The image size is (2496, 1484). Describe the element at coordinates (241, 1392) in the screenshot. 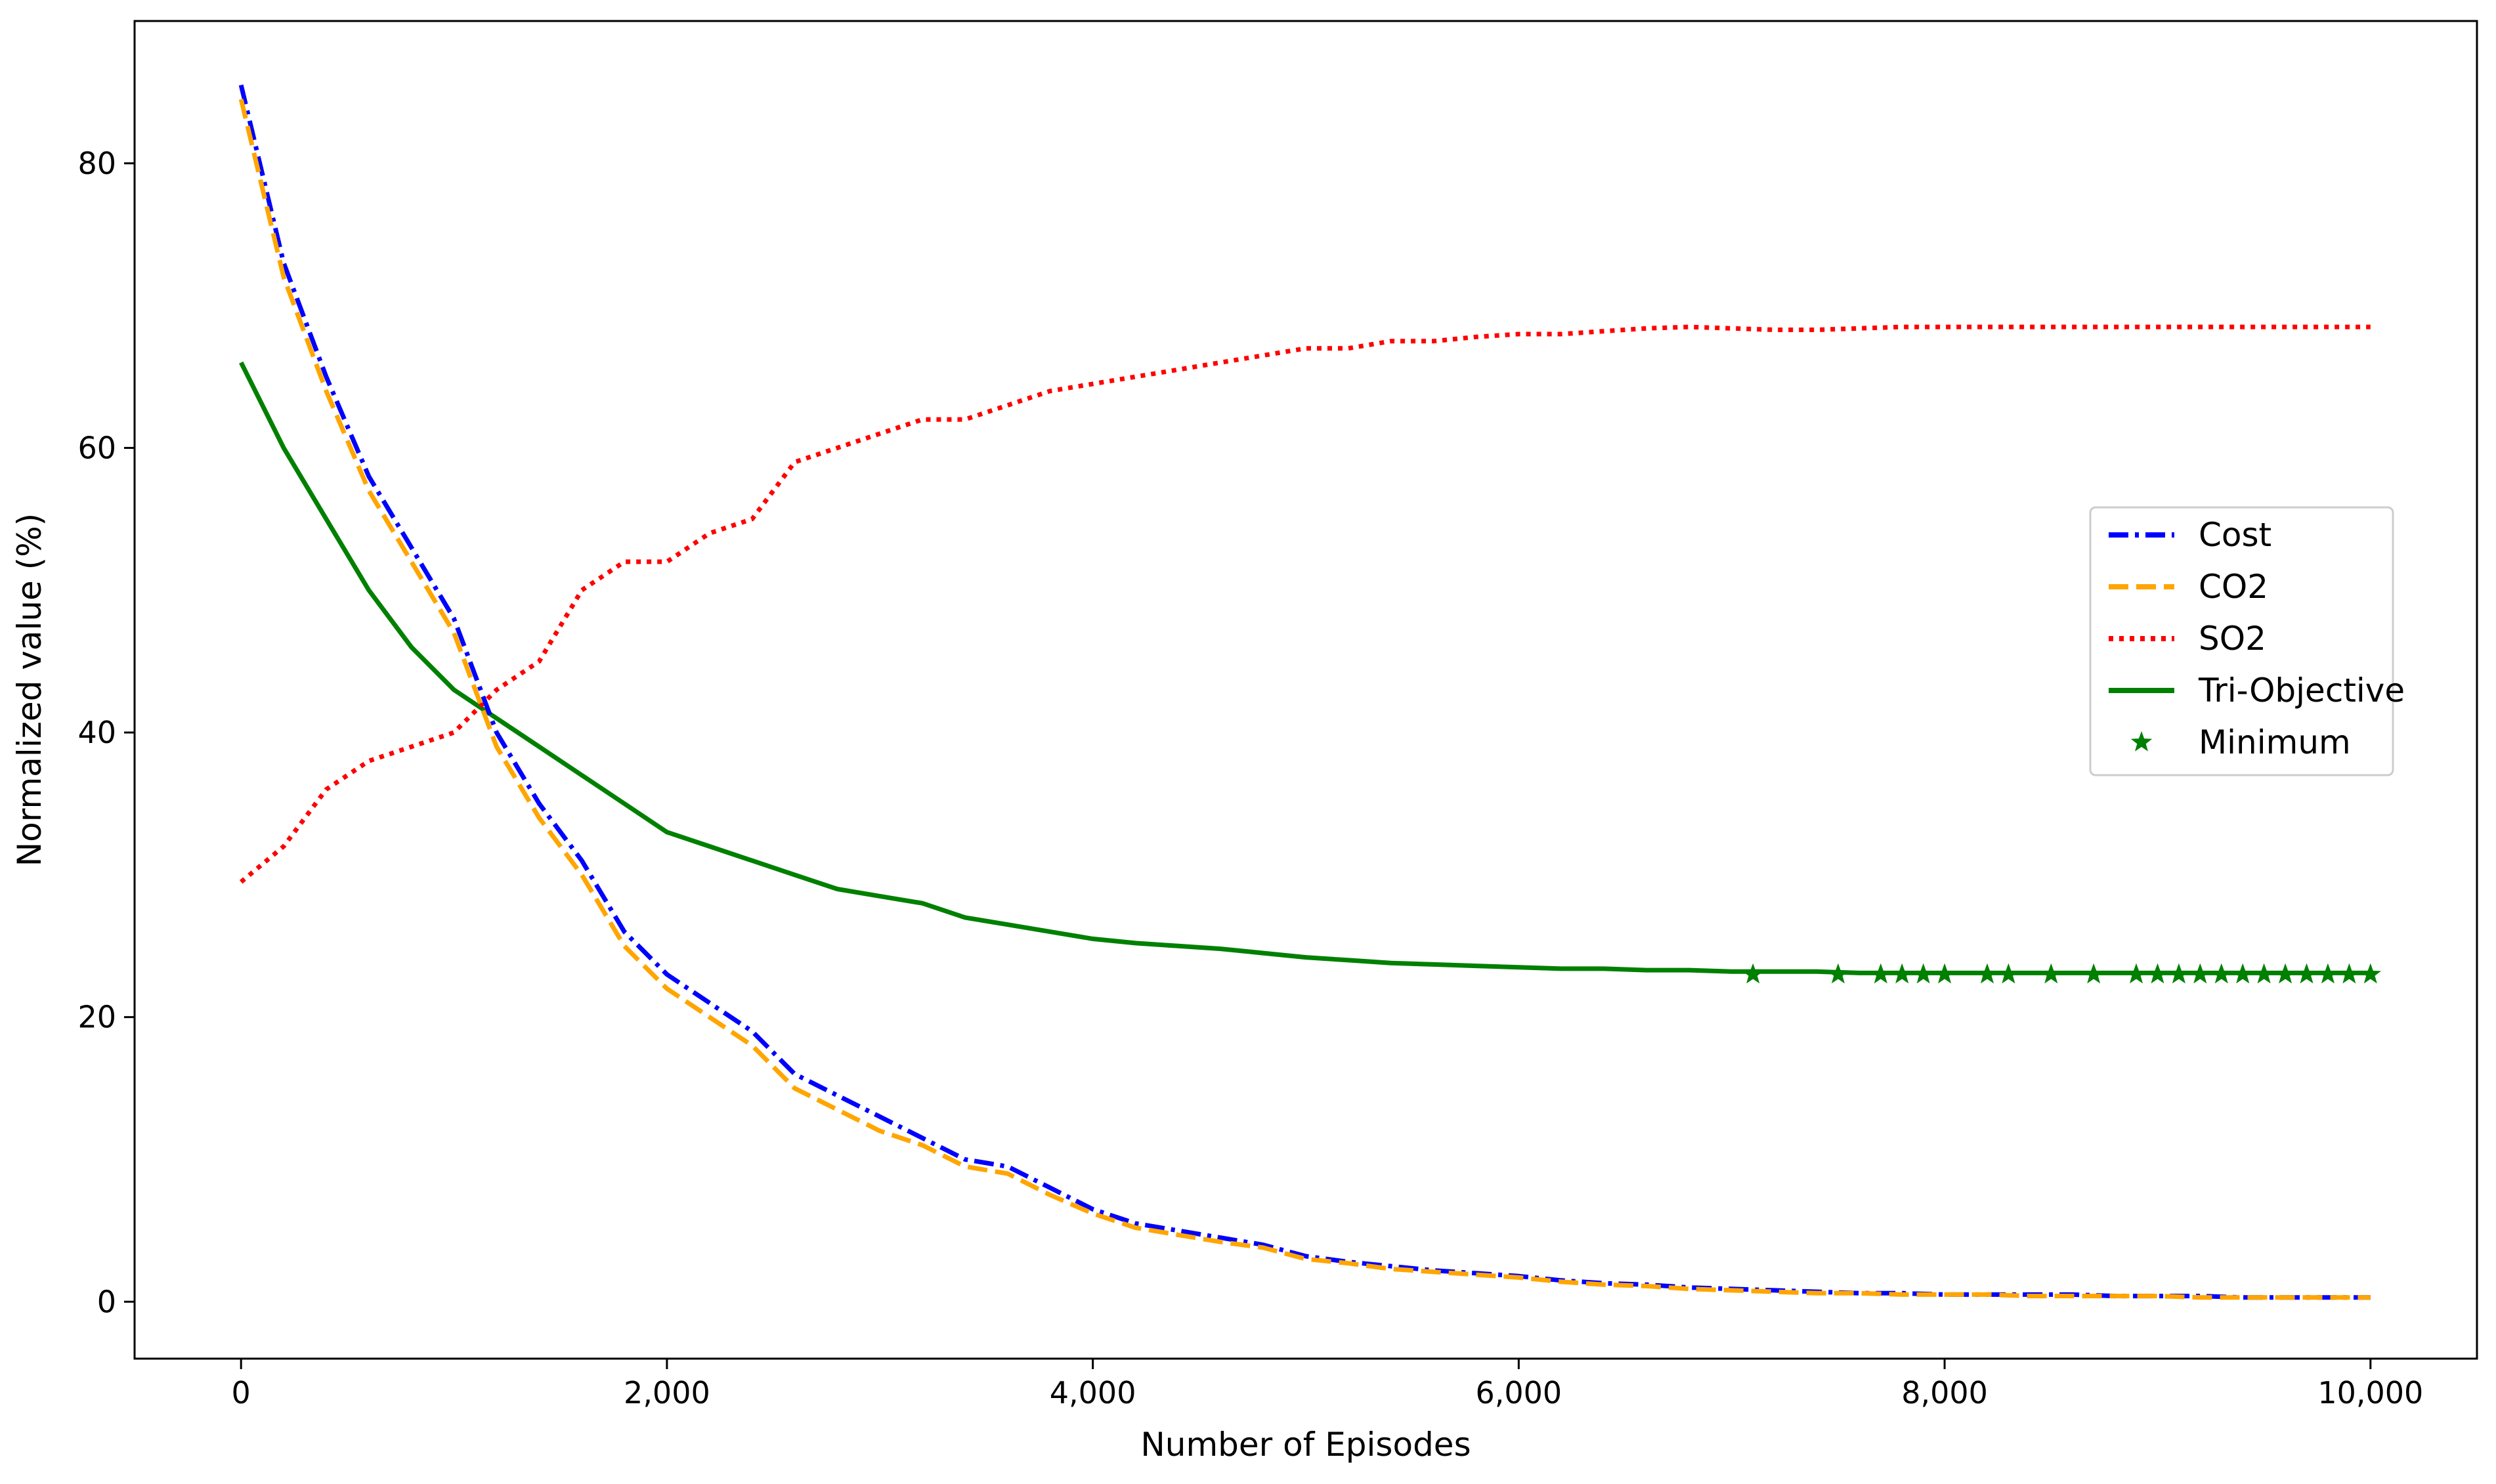

I see `x-tick-label: 0` at that location.